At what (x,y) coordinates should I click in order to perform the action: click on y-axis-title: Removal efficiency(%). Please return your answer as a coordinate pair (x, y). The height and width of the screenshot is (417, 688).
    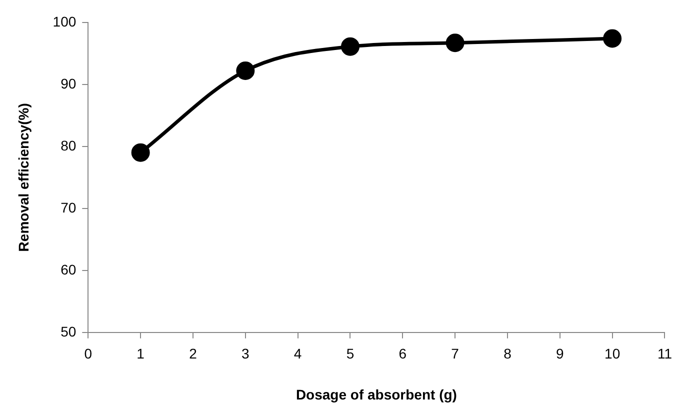
    Looking at the image, I should click on (23, 177).